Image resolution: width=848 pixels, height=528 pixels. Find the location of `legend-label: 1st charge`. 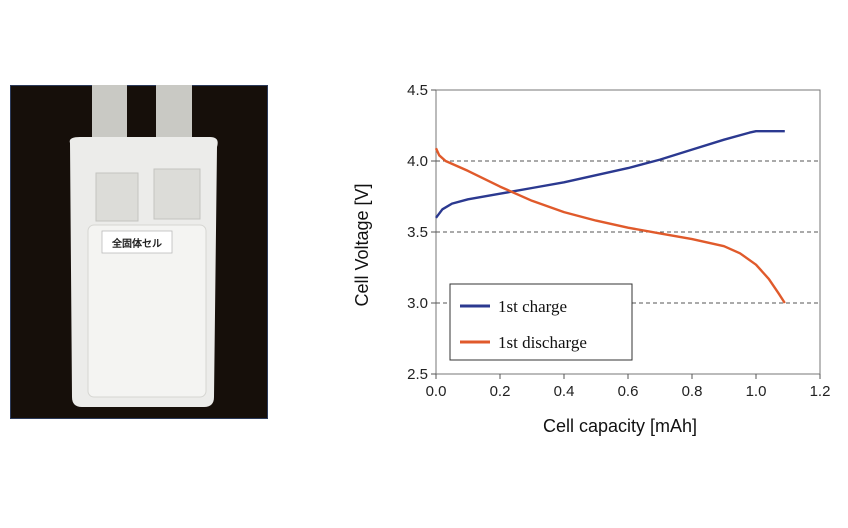

legend-label: 1st charge is located at coordinates (532, 306).